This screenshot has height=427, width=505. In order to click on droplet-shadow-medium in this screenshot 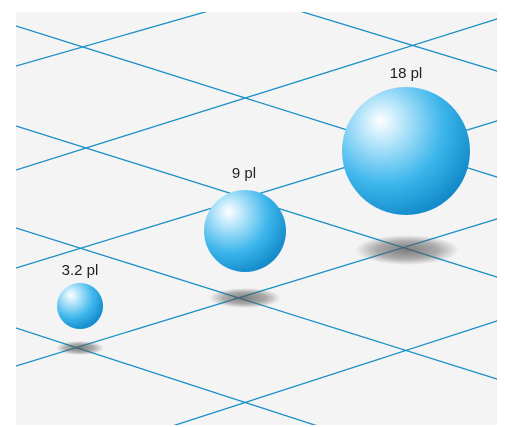, I will do `click(245, 298)`.